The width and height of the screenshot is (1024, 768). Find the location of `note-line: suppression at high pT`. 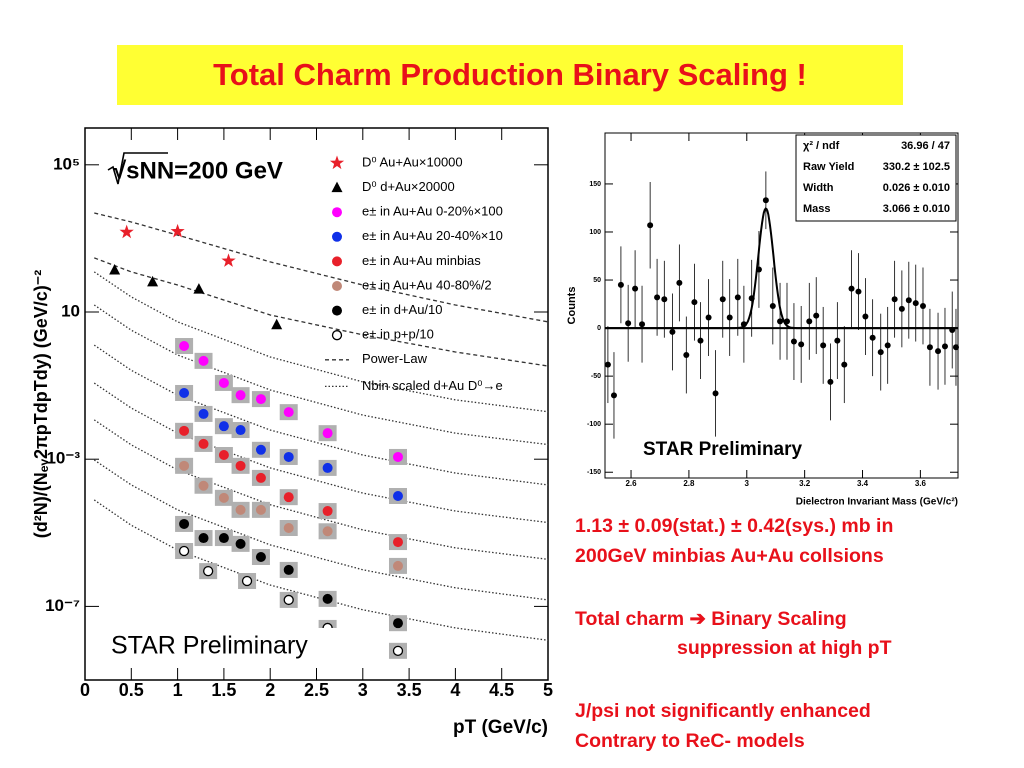

note-line: suppression at high pT is located at coordinates (784, 648).